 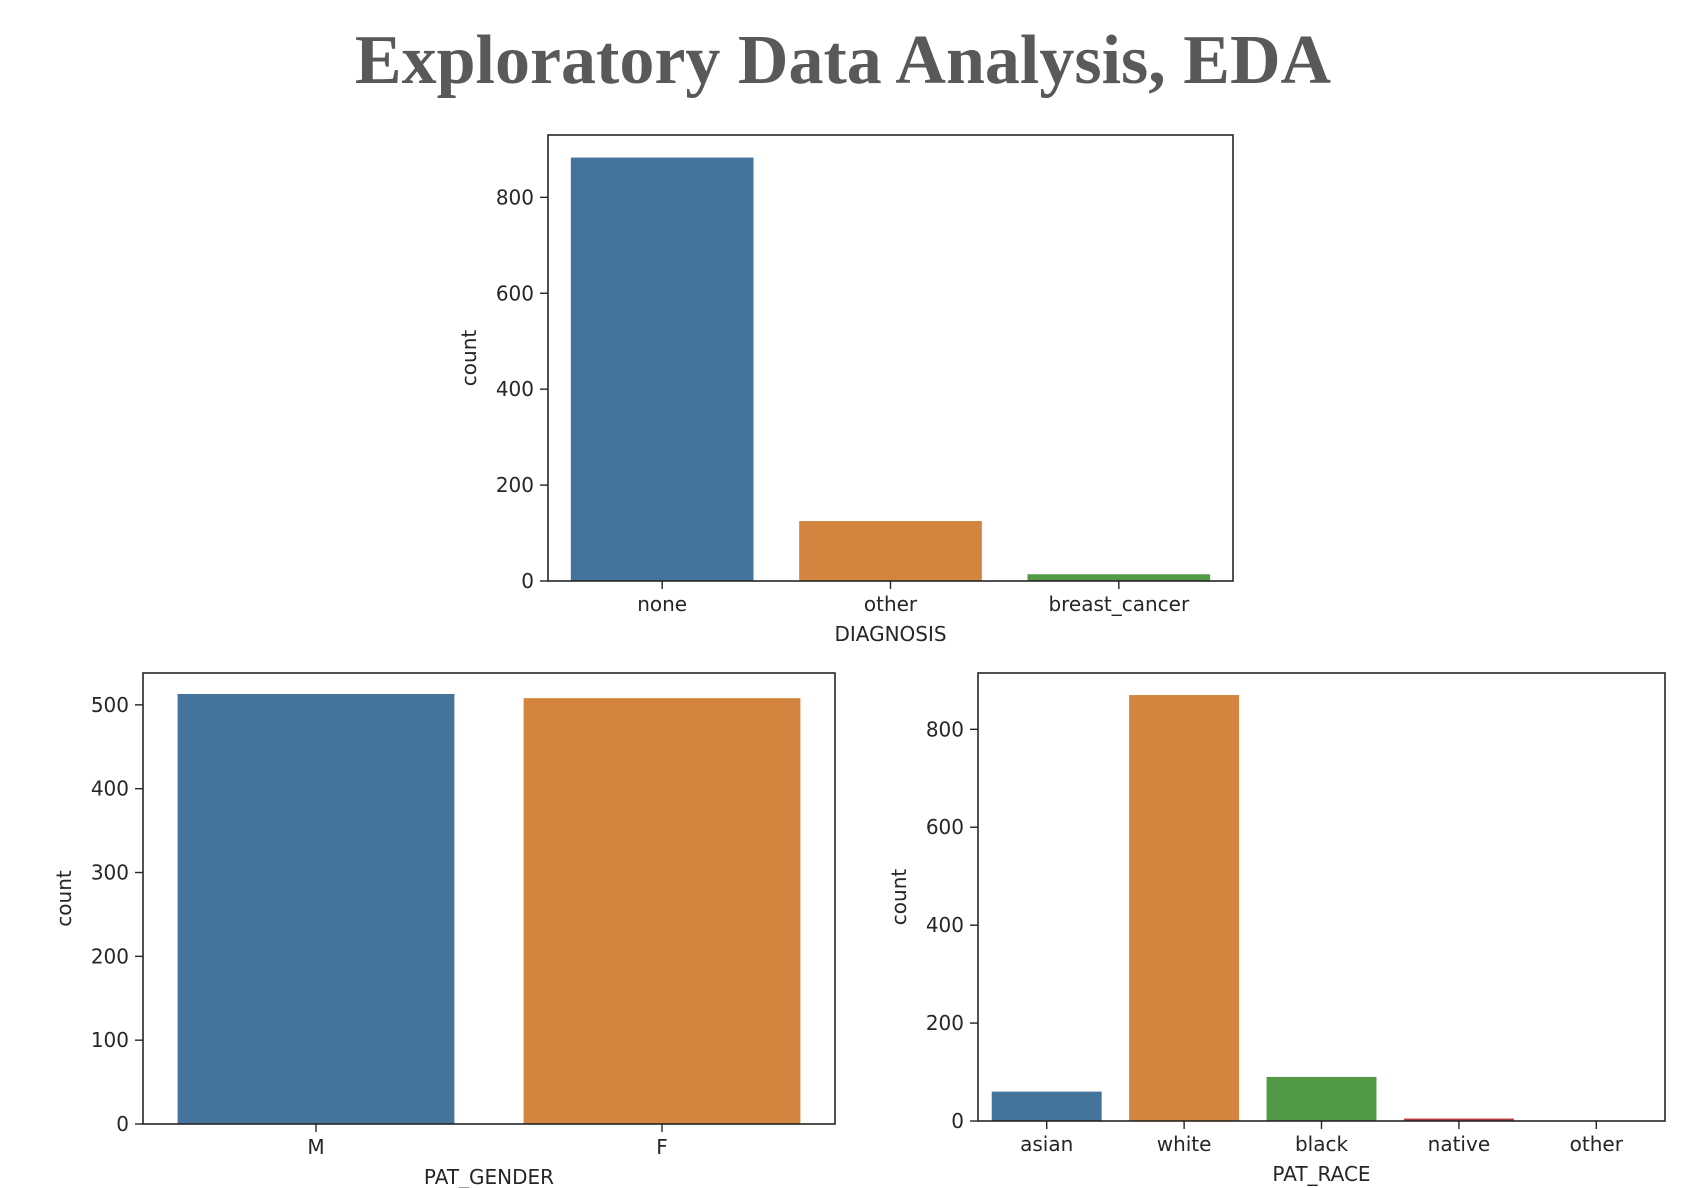 I want to click on bar-M, so click(x=316, y=908).